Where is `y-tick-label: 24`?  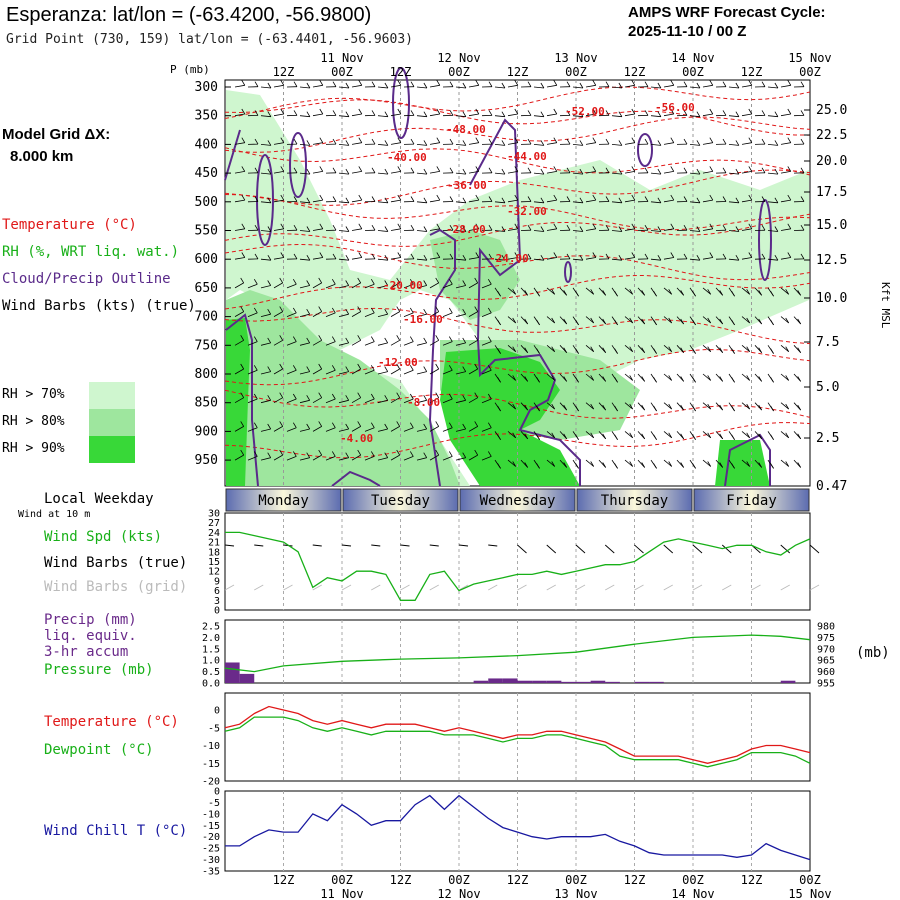
y-tick-label: 24 is located at coordinates (214, 533).